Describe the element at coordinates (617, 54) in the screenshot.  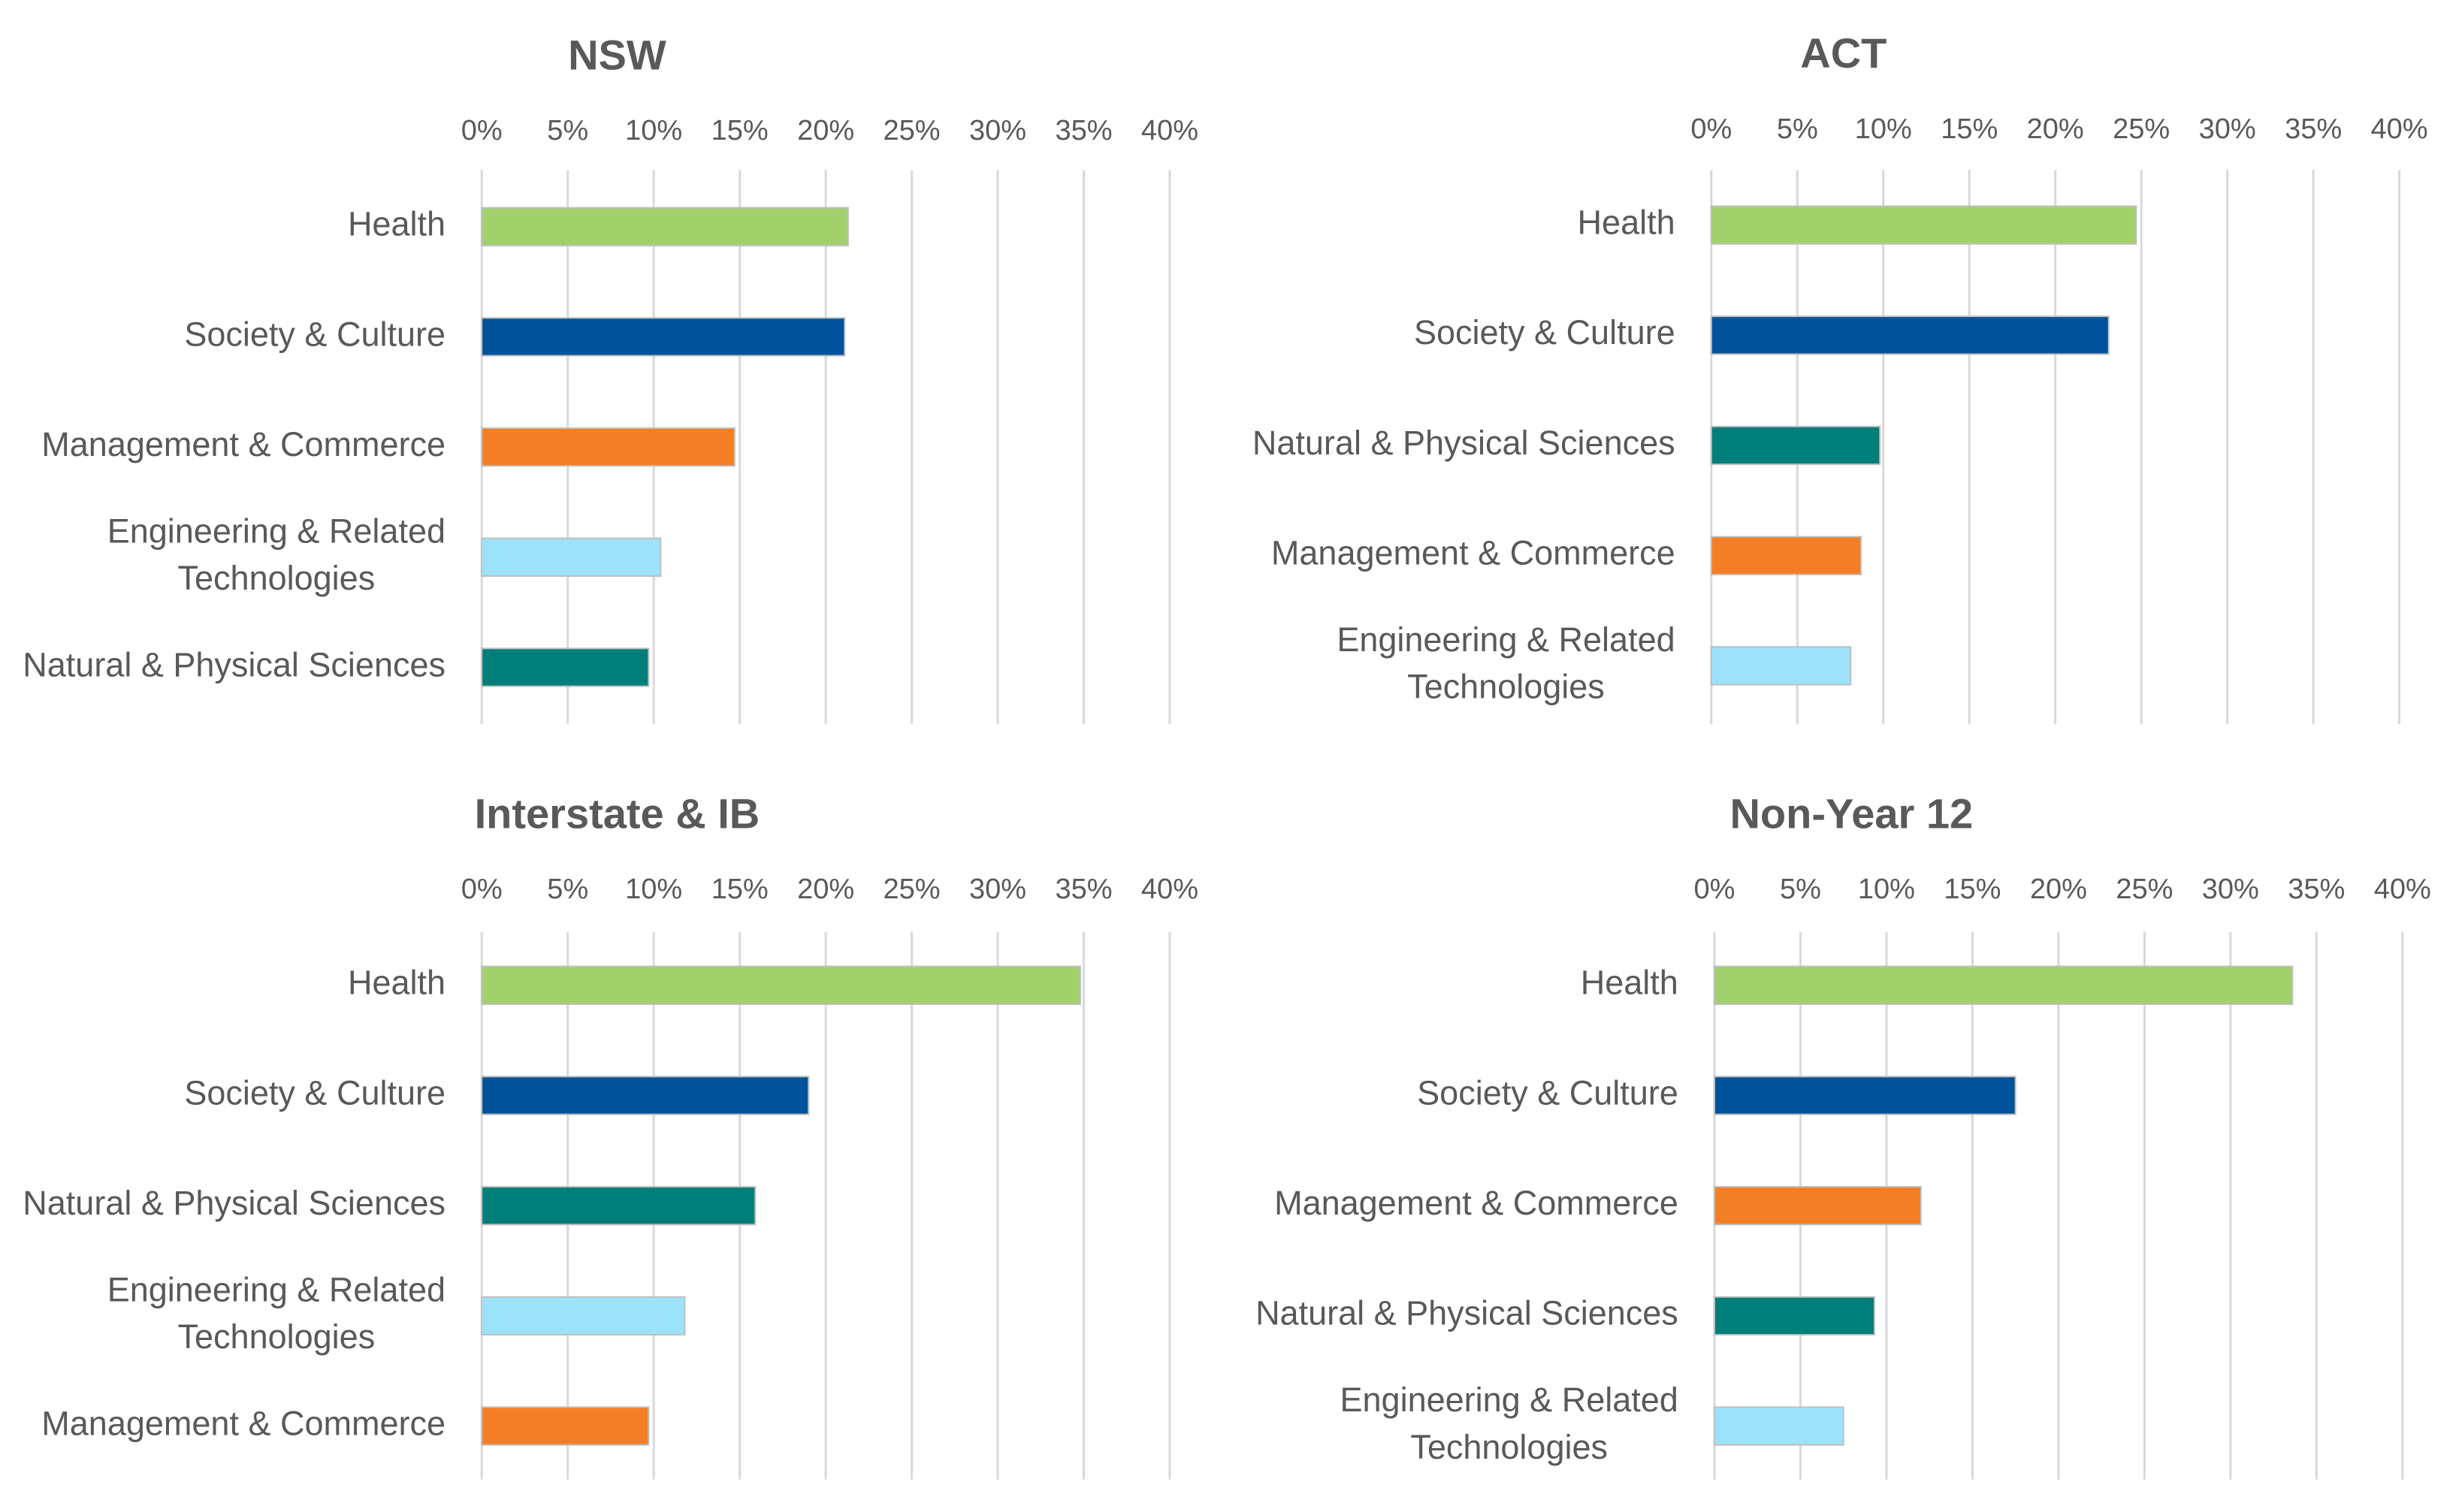
I see `chart-title: NSW` at that location.